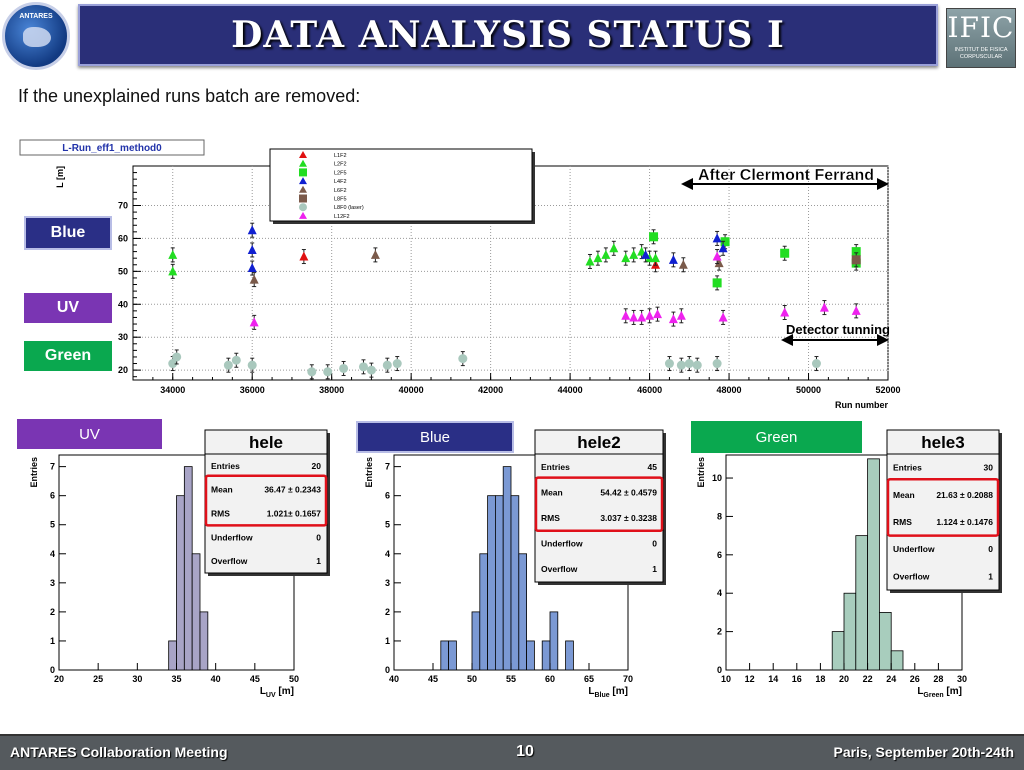 This screenshot has width=1024, height=770. What do you see at coordinates (964, 522) in the screenshot?
I see `hist-hele3-stat-rms-value: 1.124 ± 0.1476` at bounding box center [964, 522].